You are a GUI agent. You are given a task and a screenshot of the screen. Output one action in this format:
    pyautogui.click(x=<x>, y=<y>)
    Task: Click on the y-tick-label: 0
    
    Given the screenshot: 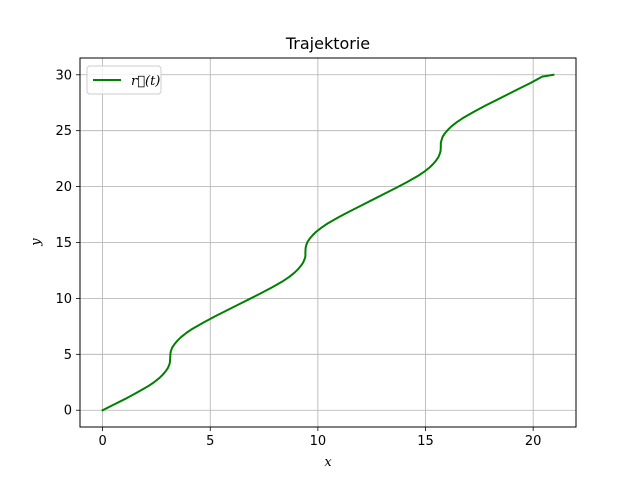 What is the action you would take?
    pyautogui.click(x=68, y=411)
    